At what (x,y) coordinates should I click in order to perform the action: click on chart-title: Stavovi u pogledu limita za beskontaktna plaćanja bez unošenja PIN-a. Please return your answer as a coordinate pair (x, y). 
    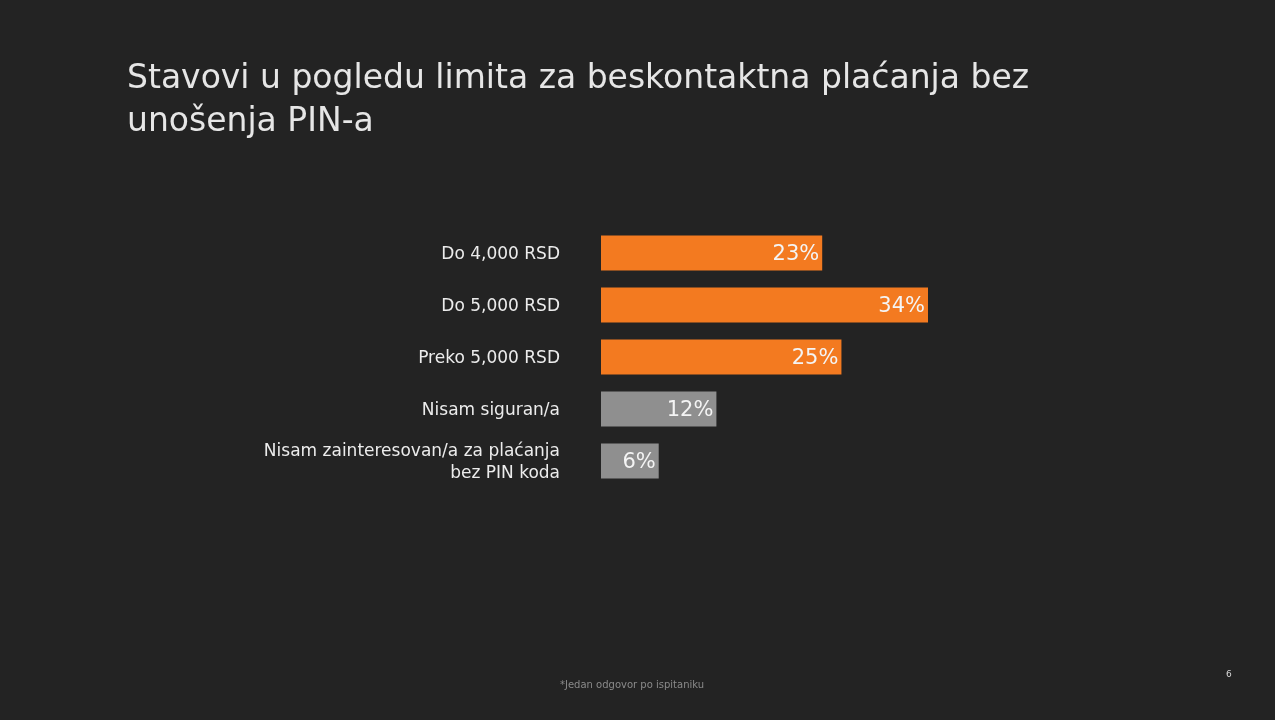
    Looking at the image, I should click on (578, 98).